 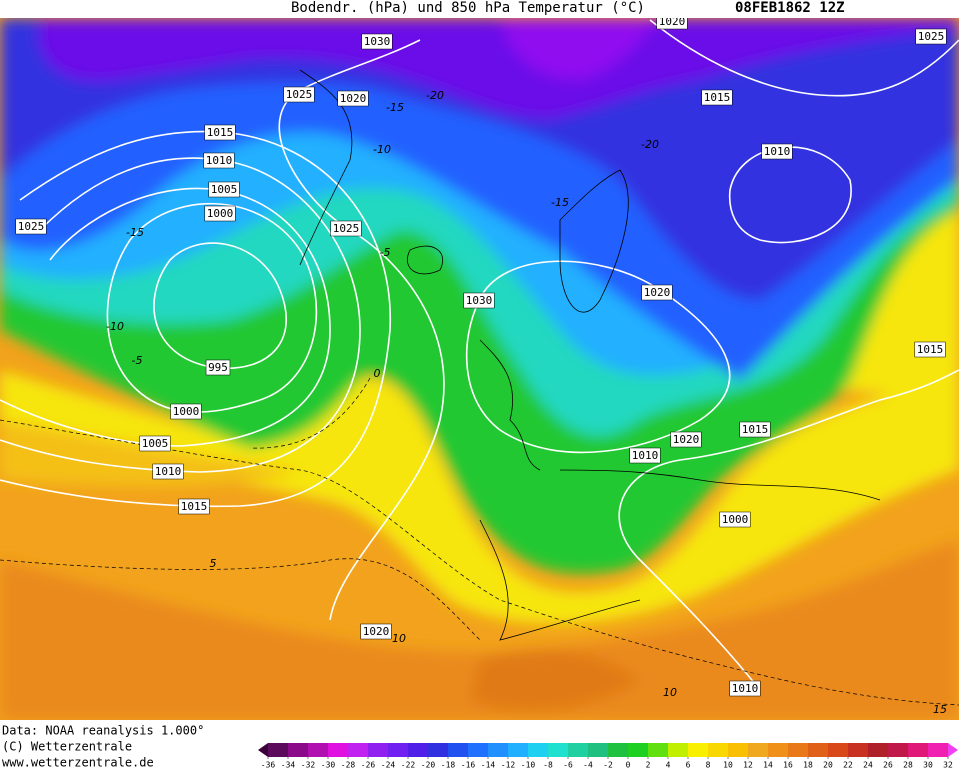 What do you see at coordinates (213, 563) in the screenshot?
I see `temperature-label: 5` at bounding box center [213, 563].